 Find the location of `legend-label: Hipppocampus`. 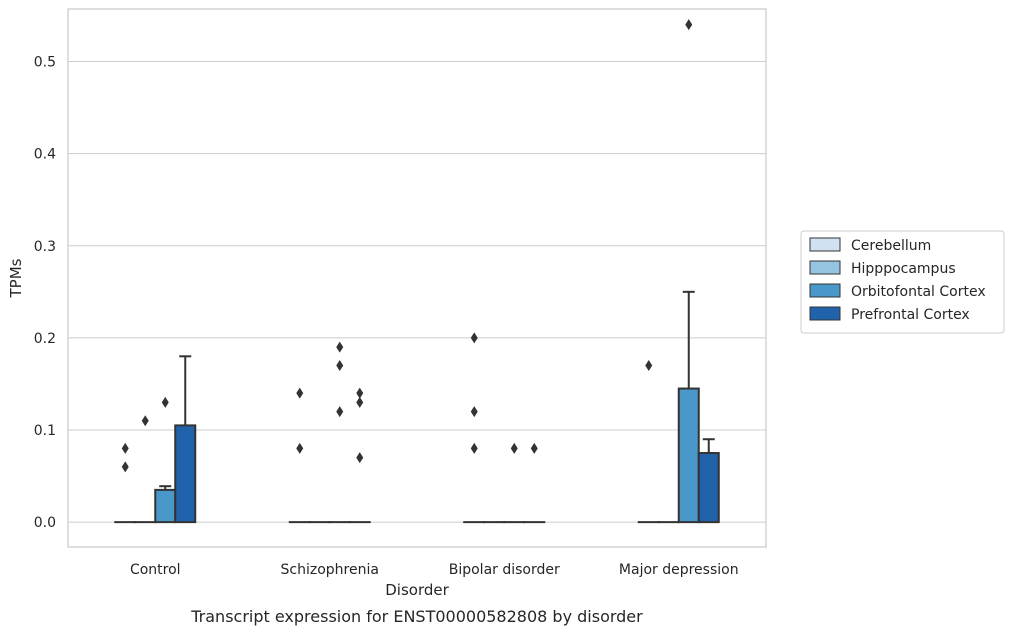

legend-label: Hipppocampus is located at coordinates (903, 269).